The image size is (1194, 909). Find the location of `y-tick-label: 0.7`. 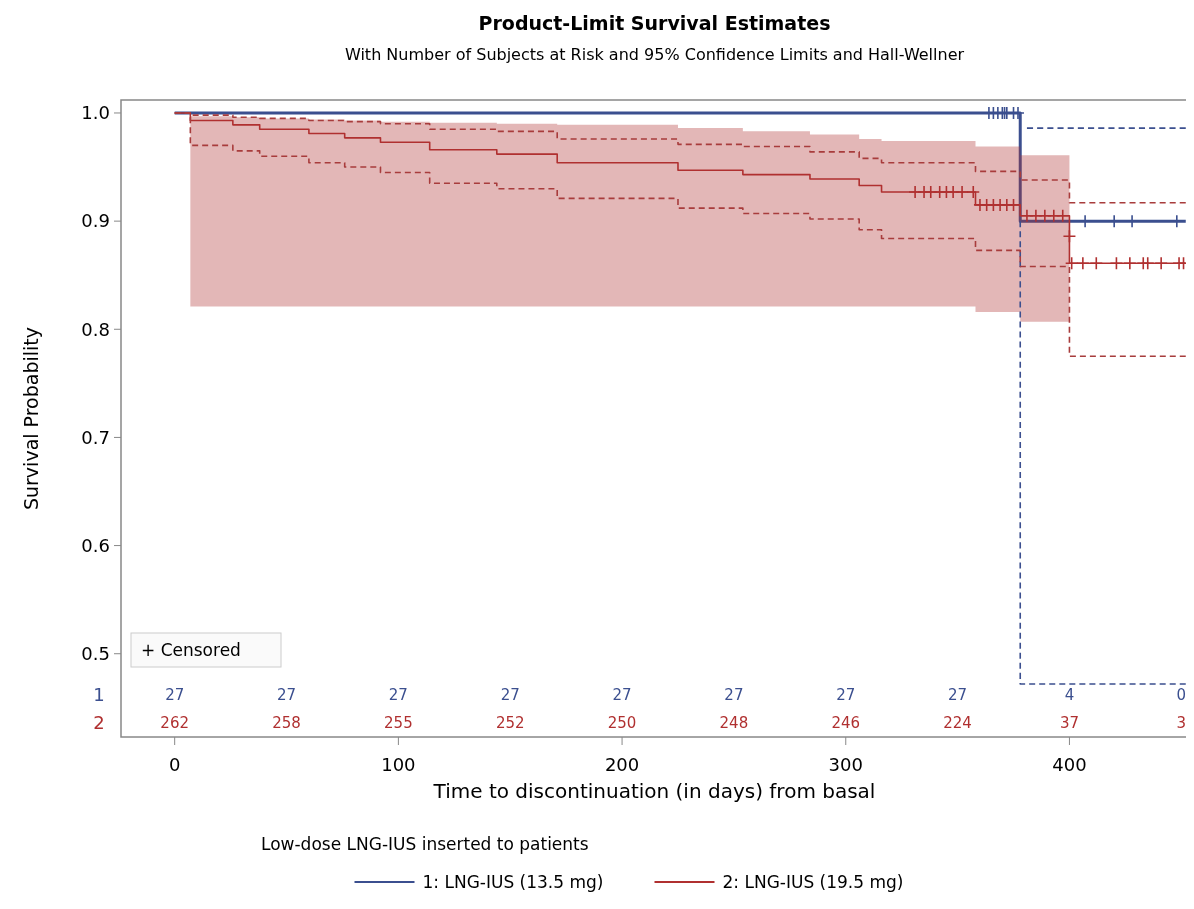

y-tick-label: 0.7 is located at coordinates (95, 437).